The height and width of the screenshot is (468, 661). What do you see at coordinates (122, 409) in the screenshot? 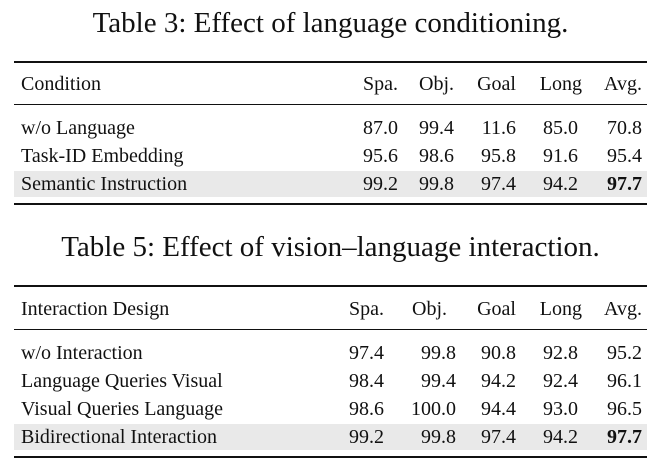
I see `row-label: Visual Queries Language` at bounding box center [122, 409].